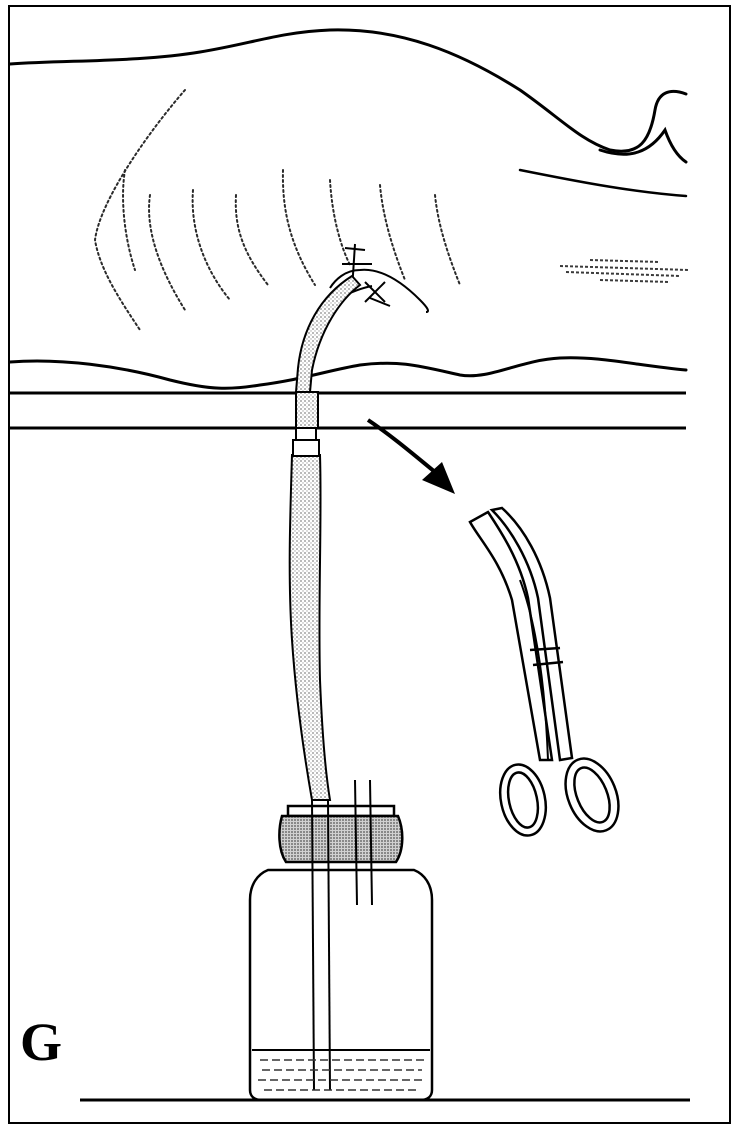 The image size is (747, 1135). What do you see at coordinates (41, 1042) in the screenshot?
I see `panel-label: G` at bounding box center [41, 1042].